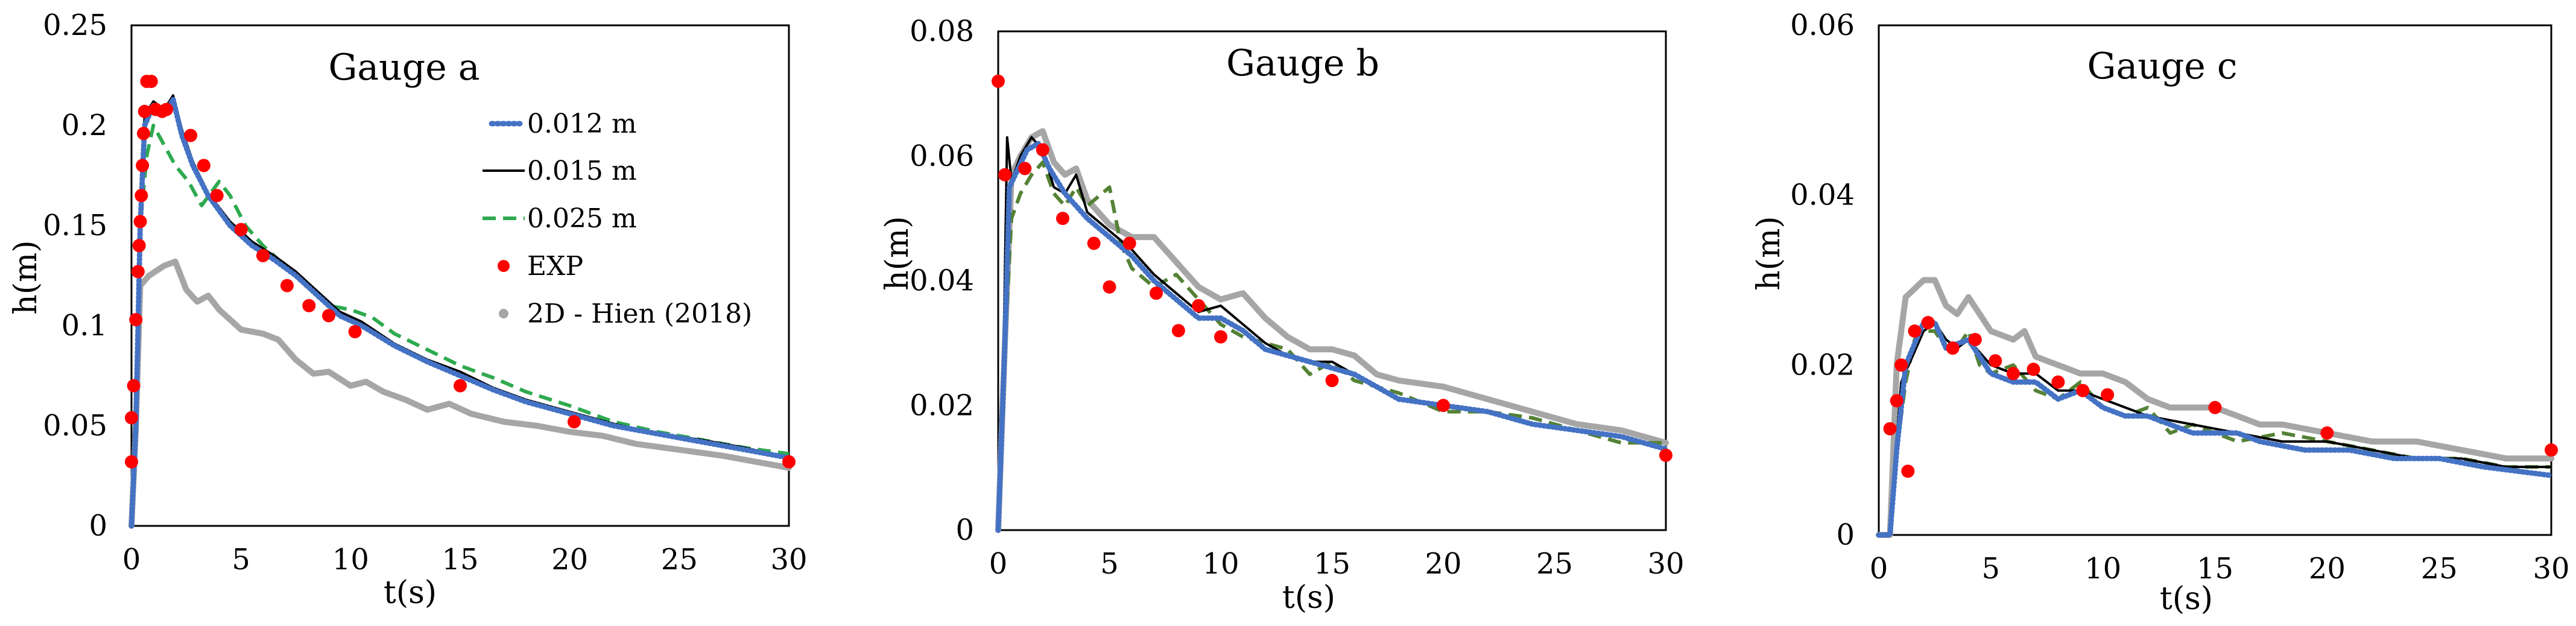  What do you see at coordinates (75, 225) in the screenshot?
I see `y-tick-label: 0.15` at bounding box center [75, 225].